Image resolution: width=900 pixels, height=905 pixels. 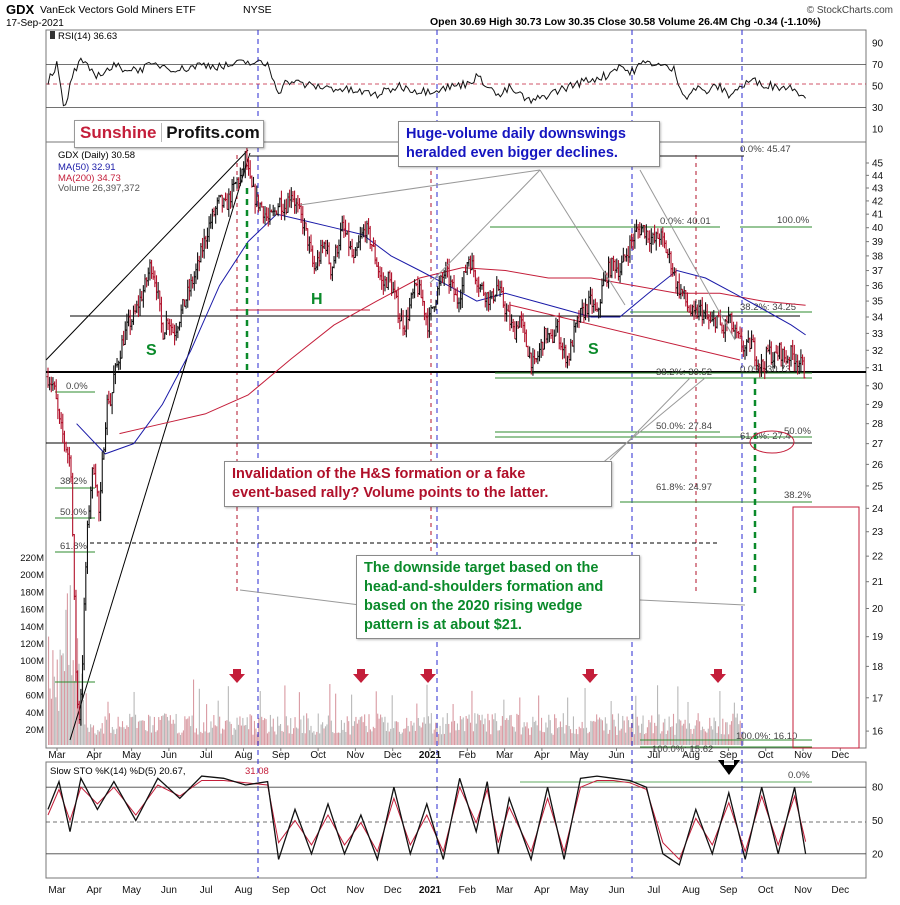 What do you see at coordinates (281, 890) in the screenshot?
I see `sto-x-tick-label: Sep` at bounding box center [281, 890].